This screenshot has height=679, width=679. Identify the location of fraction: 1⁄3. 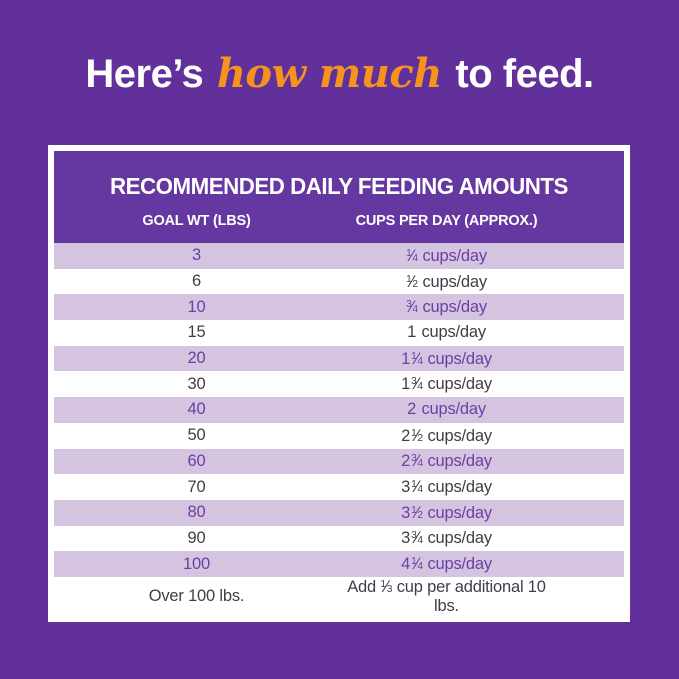
(386, 586).